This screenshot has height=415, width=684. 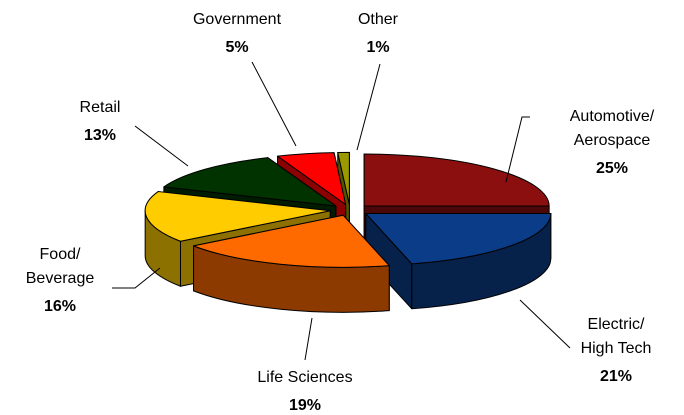 What do you see at coordinates (378, 19) in the screenshot?
I see `category-label: Other` at bounding box center [378, 19].